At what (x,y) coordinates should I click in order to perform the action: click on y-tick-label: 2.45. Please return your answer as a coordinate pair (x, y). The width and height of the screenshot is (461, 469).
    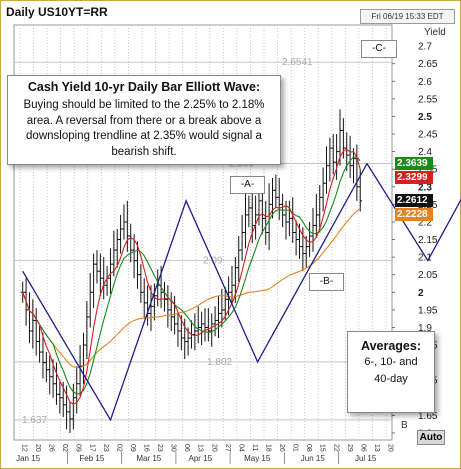
    Looking at the image, I should click on (428, 135).